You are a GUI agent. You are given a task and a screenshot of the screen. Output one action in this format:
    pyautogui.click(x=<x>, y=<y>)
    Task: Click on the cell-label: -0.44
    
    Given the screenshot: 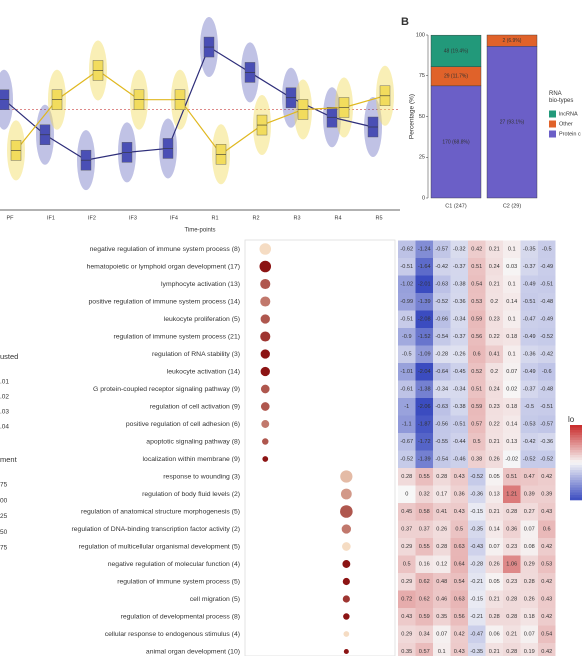 What is the action you would take?
    pyautogui.click(x=459, y=442)
    